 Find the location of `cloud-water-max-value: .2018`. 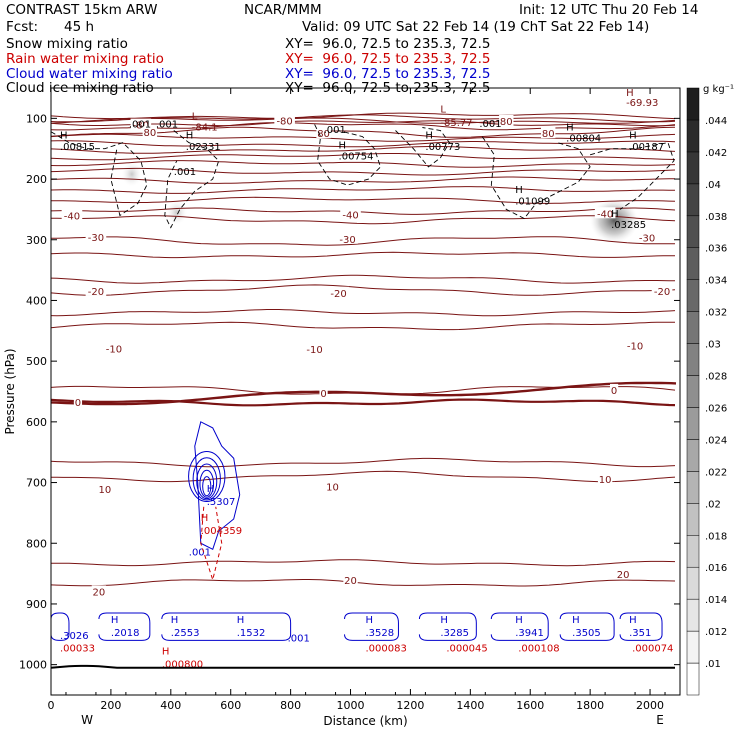

cloud-water-max-value: .2018 is located at coordinates (125, 633).